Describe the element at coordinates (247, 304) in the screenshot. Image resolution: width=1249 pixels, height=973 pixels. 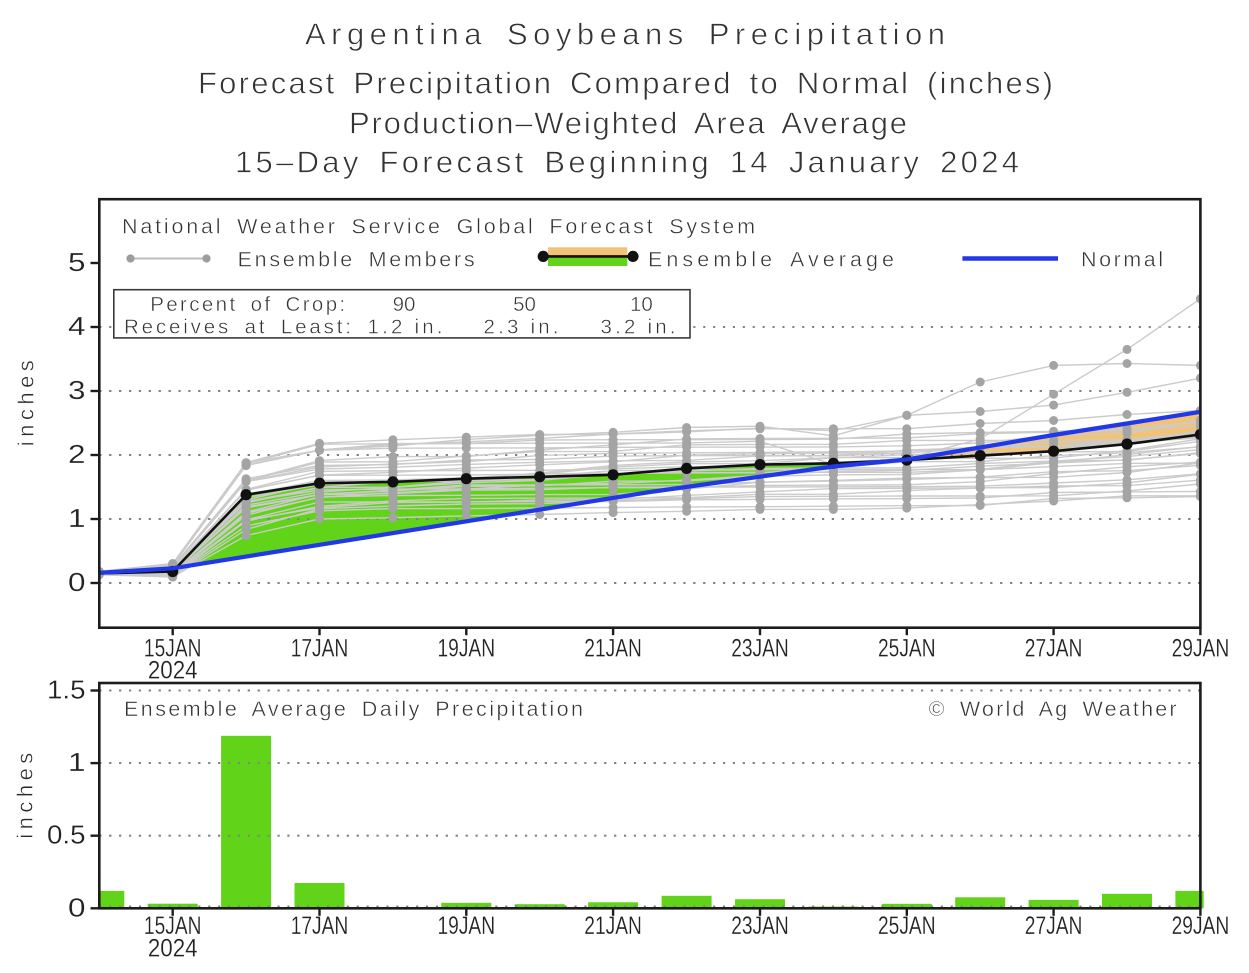
I see `svg-text: Percent of Crop:` at that location.